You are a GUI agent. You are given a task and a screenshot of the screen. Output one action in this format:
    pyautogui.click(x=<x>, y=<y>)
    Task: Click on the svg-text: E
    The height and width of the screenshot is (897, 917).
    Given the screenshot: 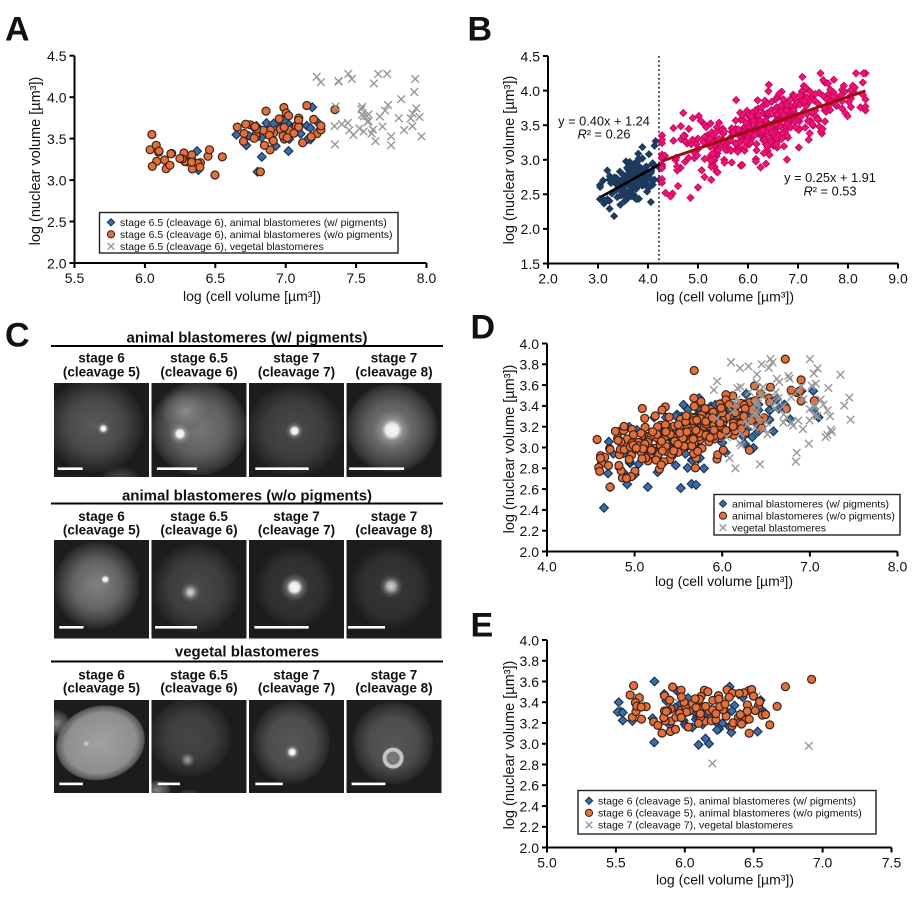 What is the action you would take?
    pyautogui.click(x=482, y=626)
    